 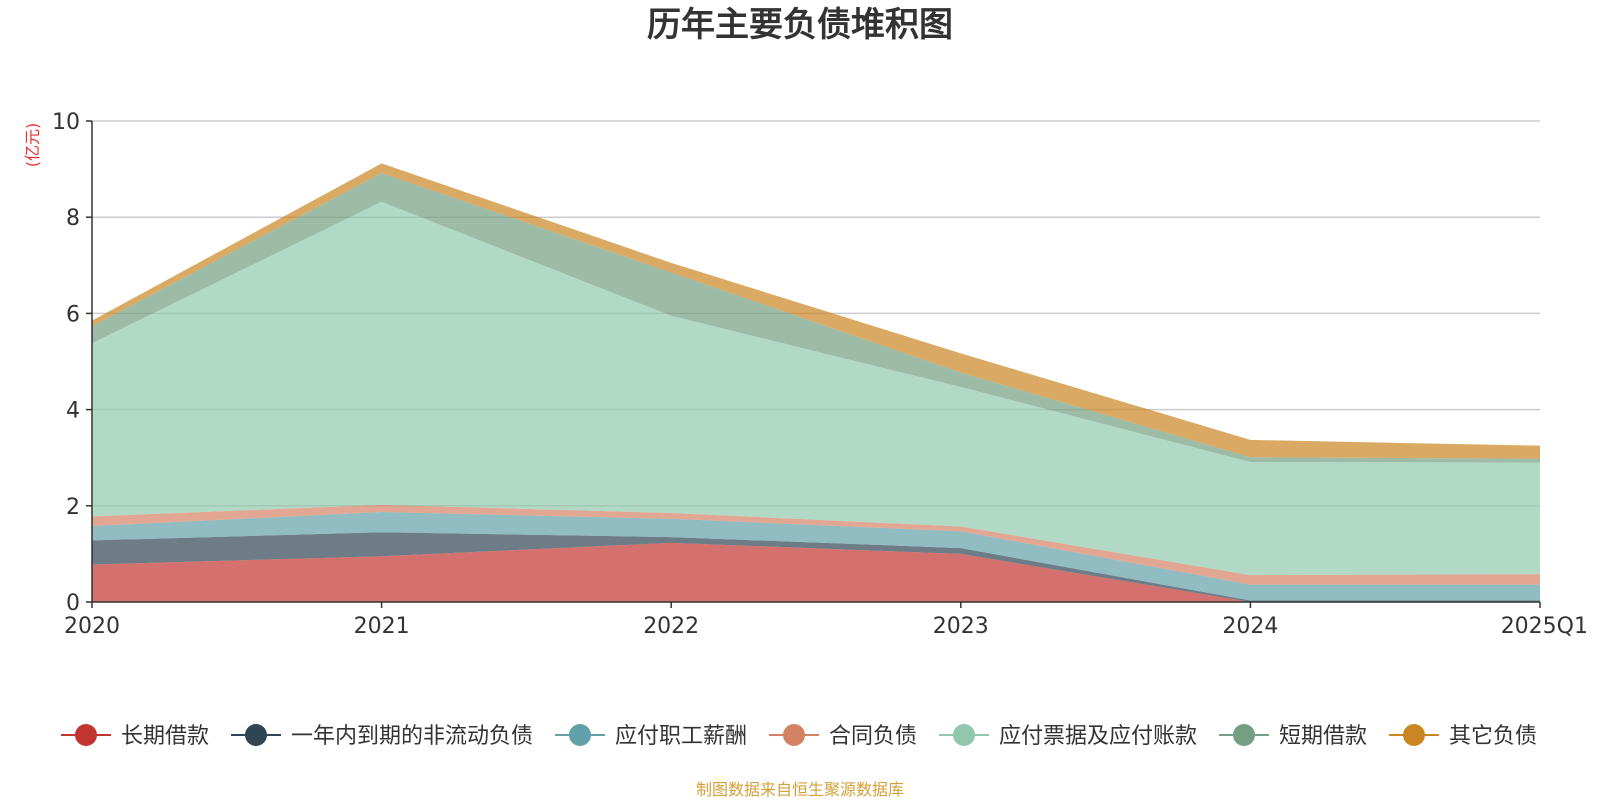 What do you see at coordinates (73, 218) in the screenshot?
I see `y-tick-label: 8` at bounding box center [73, 218].